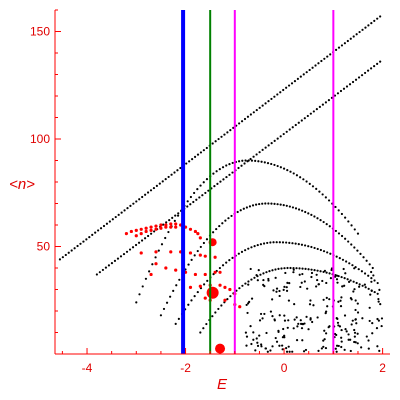  I want to click on y-tick-label: 50, so click(44, 247).